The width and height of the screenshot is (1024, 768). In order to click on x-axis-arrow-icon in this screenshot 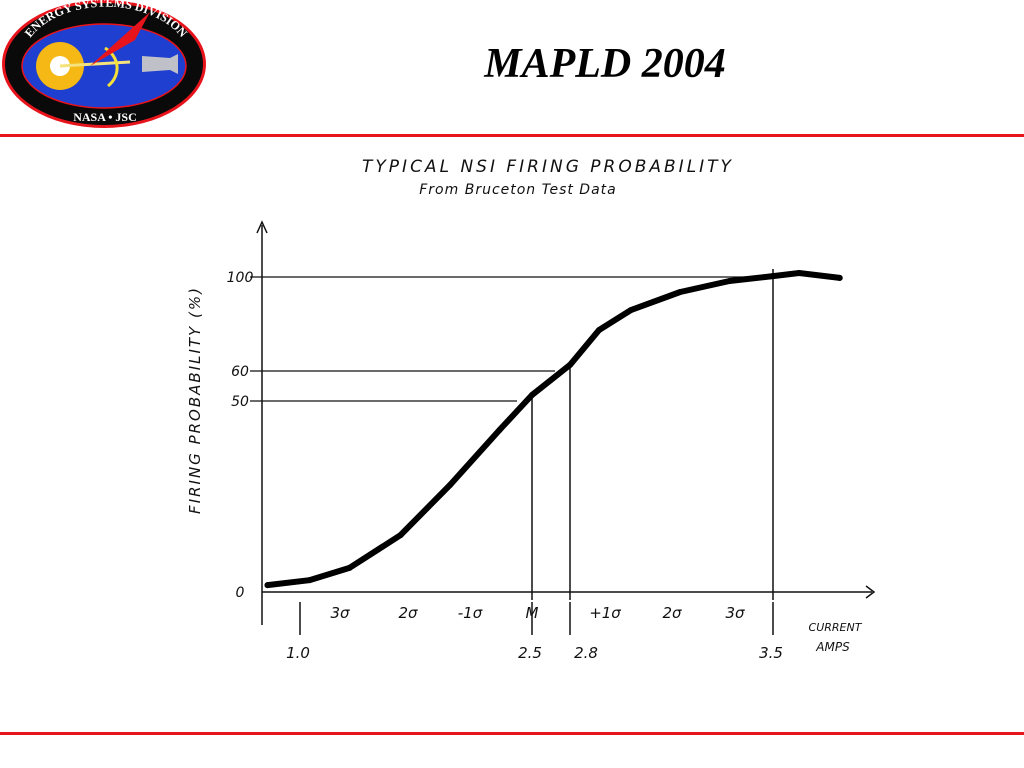, I will do `click(870, 592)`.